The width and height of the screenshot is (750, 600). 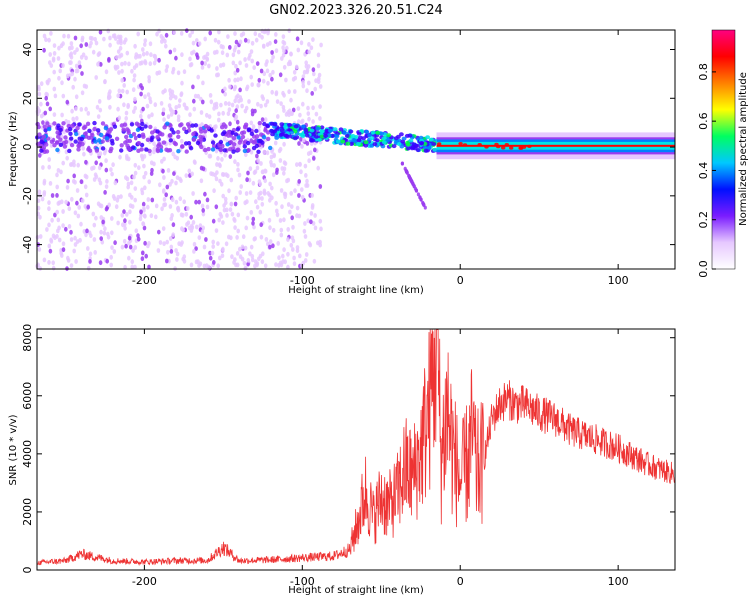 I want to click on colorbar-tick-label: 0.6, so click(x=703, y=121).